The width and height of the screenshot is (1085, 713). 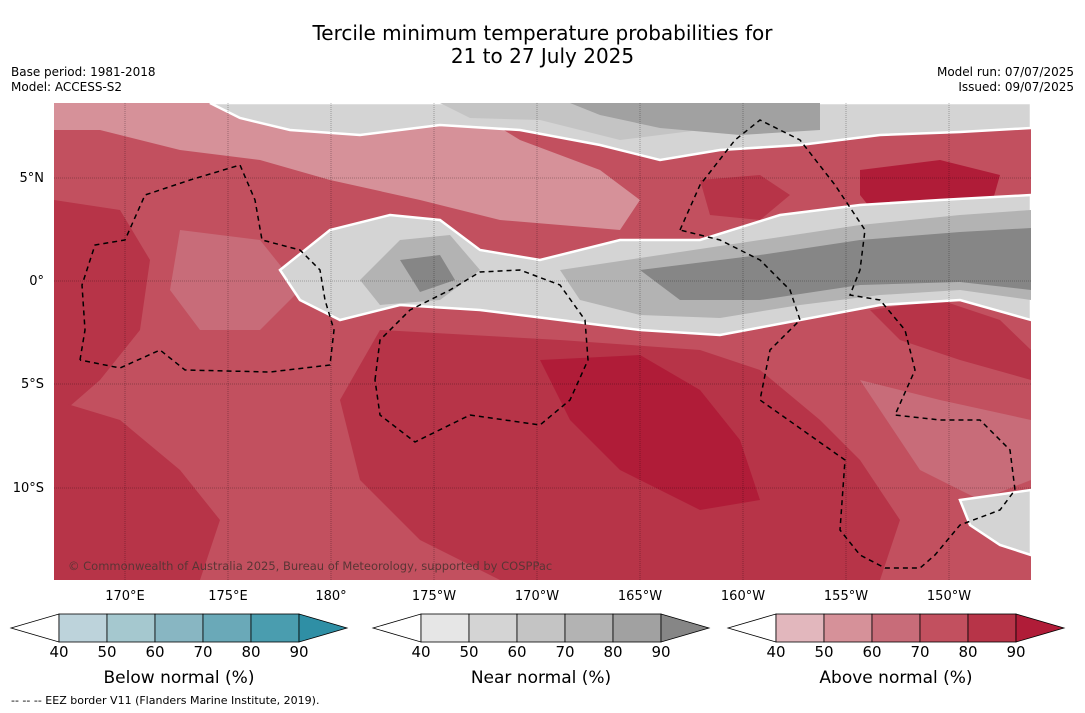 I want to click on lon-label-150w: 150°W, so click(x=949, y=596).